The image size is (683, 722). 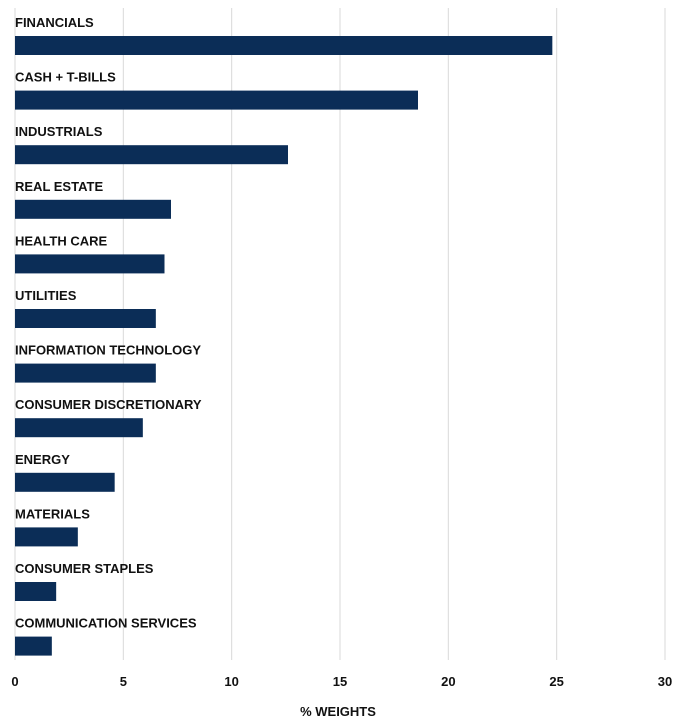 What do you see at coordinates (231, 681) in the screenshot?
I see `x-tick-label: 10` at bounding box center [231, 681].